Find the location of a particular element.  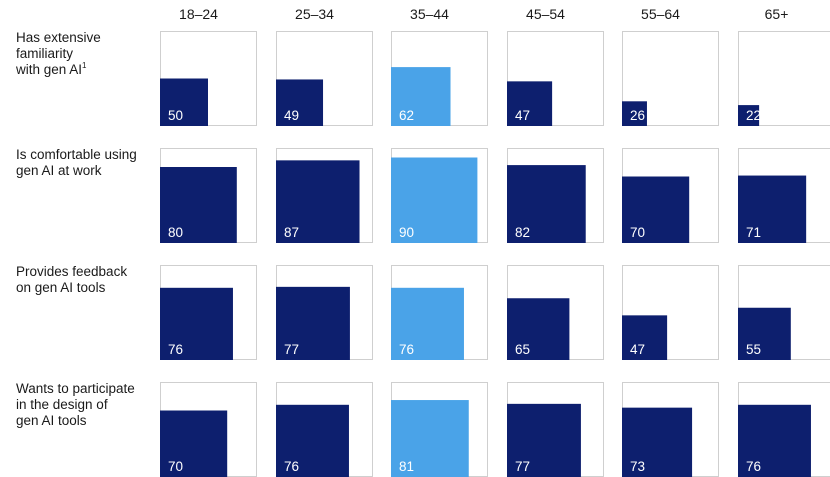

data-label: 87 is located at coordinates (291, 232).